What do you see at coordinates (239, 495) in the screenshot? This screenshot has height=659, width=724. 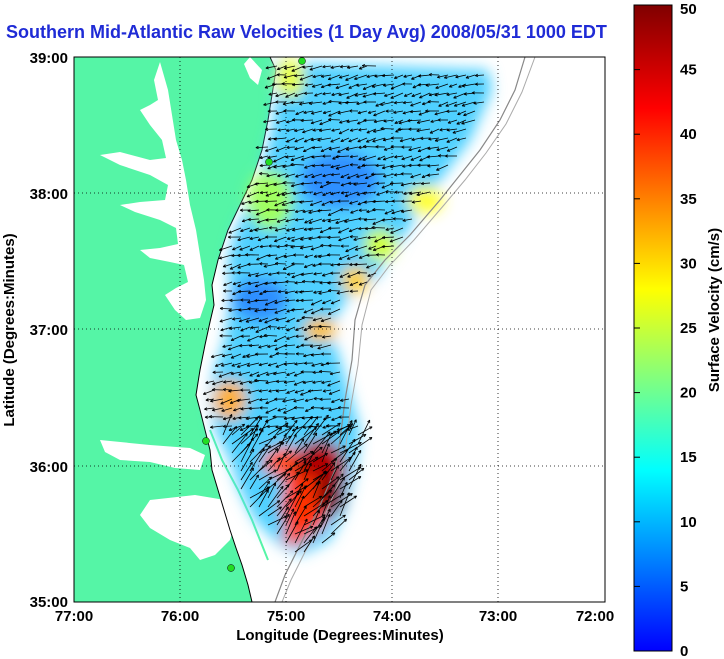 I see `outer-banks` at bounding box center [239, 495].